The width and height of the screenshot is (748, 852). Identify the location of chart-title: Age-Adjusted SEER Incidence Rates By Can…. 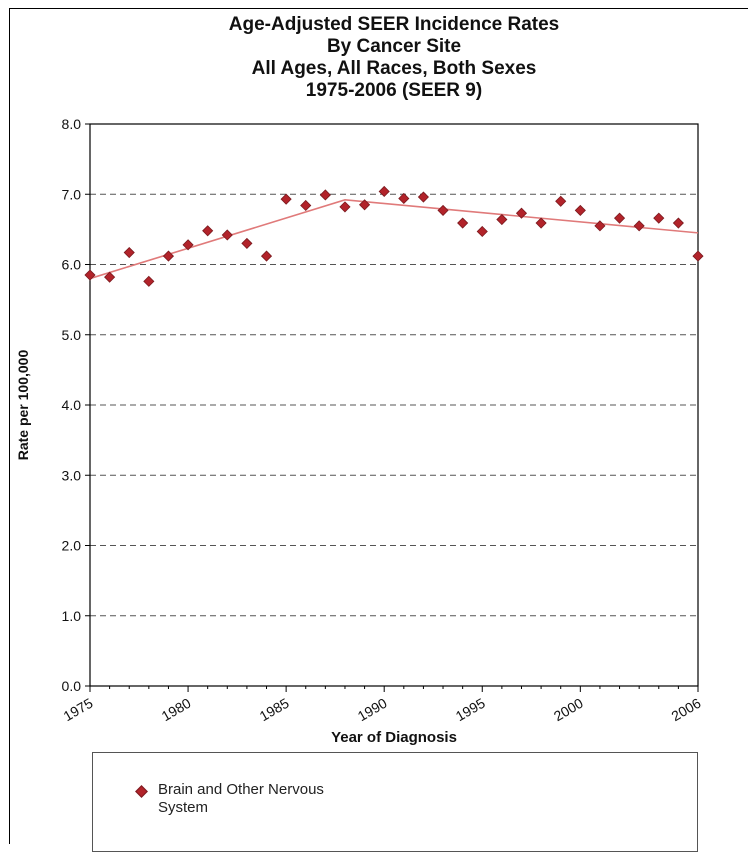
(394, 58).